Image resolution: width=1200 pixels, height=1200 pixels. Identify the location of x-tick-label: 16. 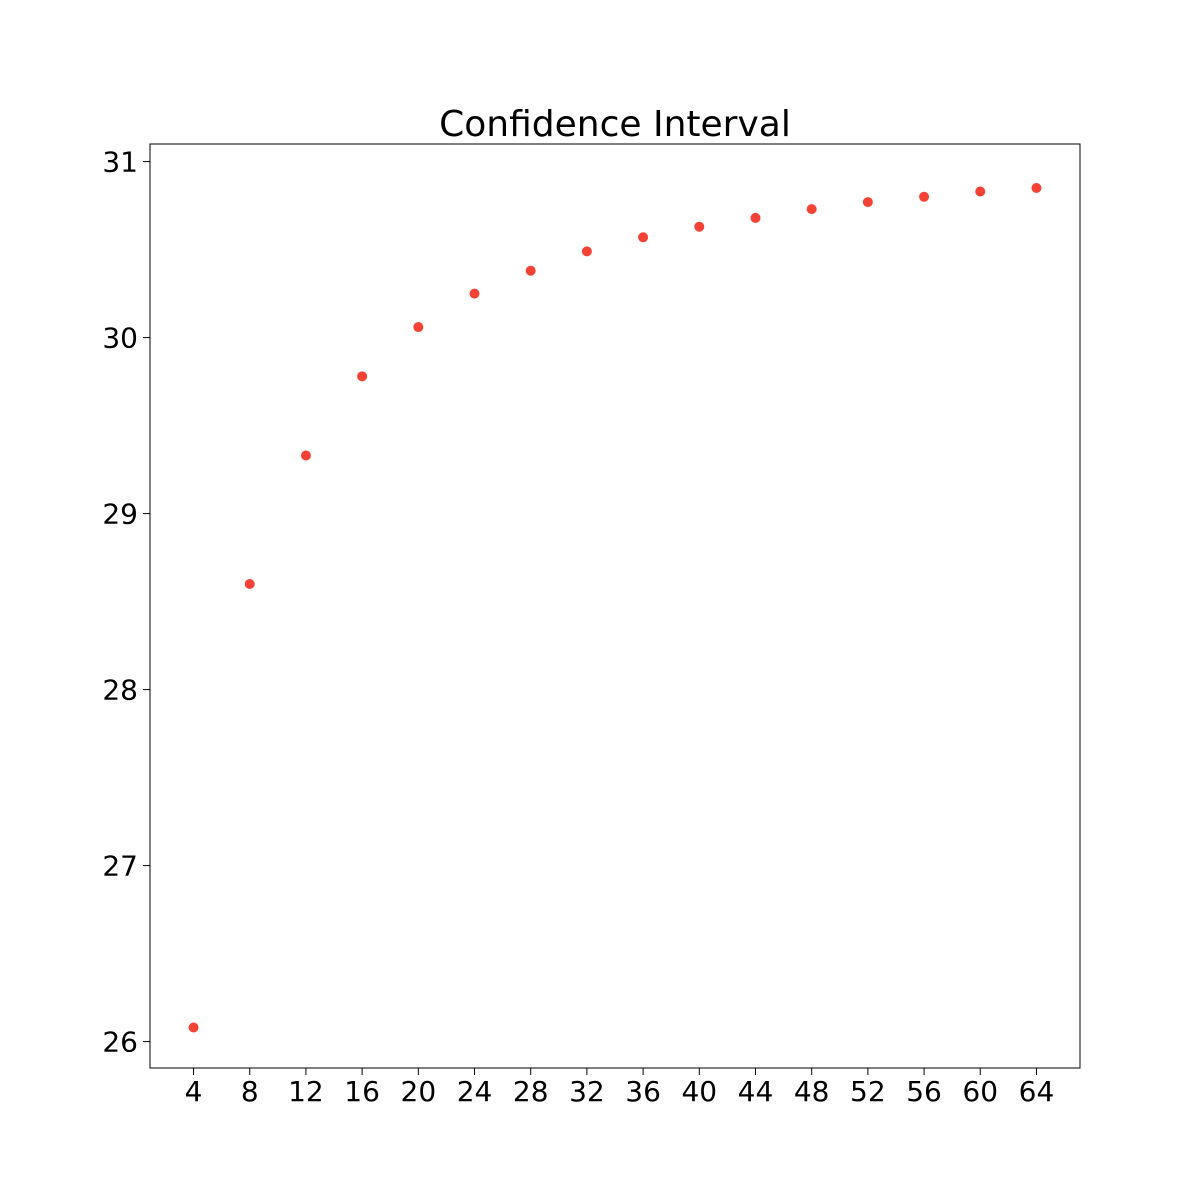
(362, 1091).